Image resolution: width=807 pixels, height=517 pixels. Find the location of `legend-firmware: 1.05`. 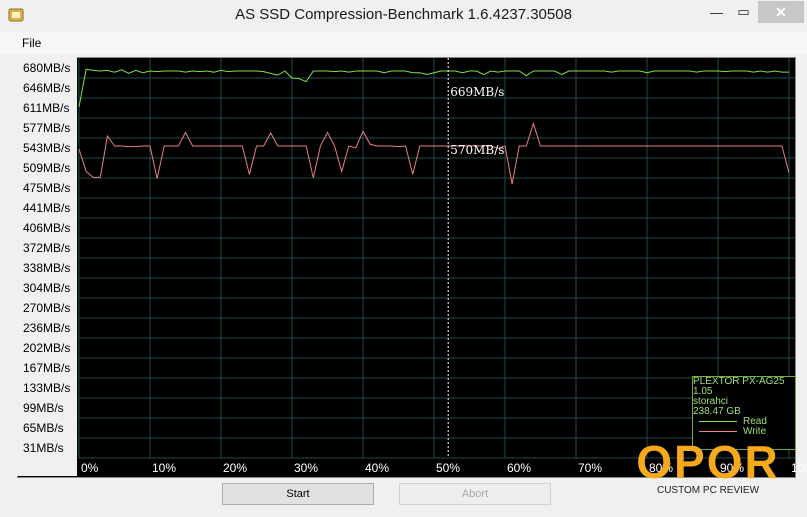

legend-firmware: 1.05 is located at coordinates (703, 391).